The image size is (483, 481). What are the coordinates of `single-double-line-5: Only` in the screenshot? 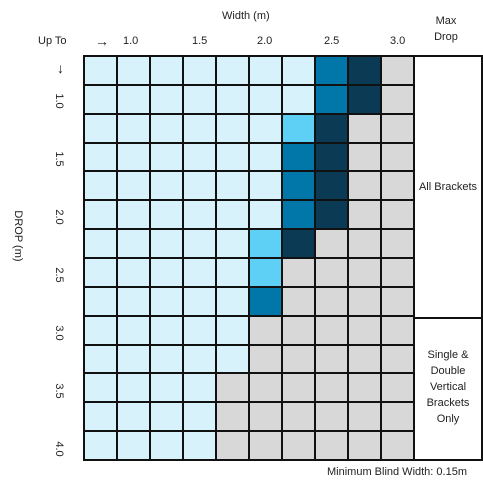 It's located at (448, 419).